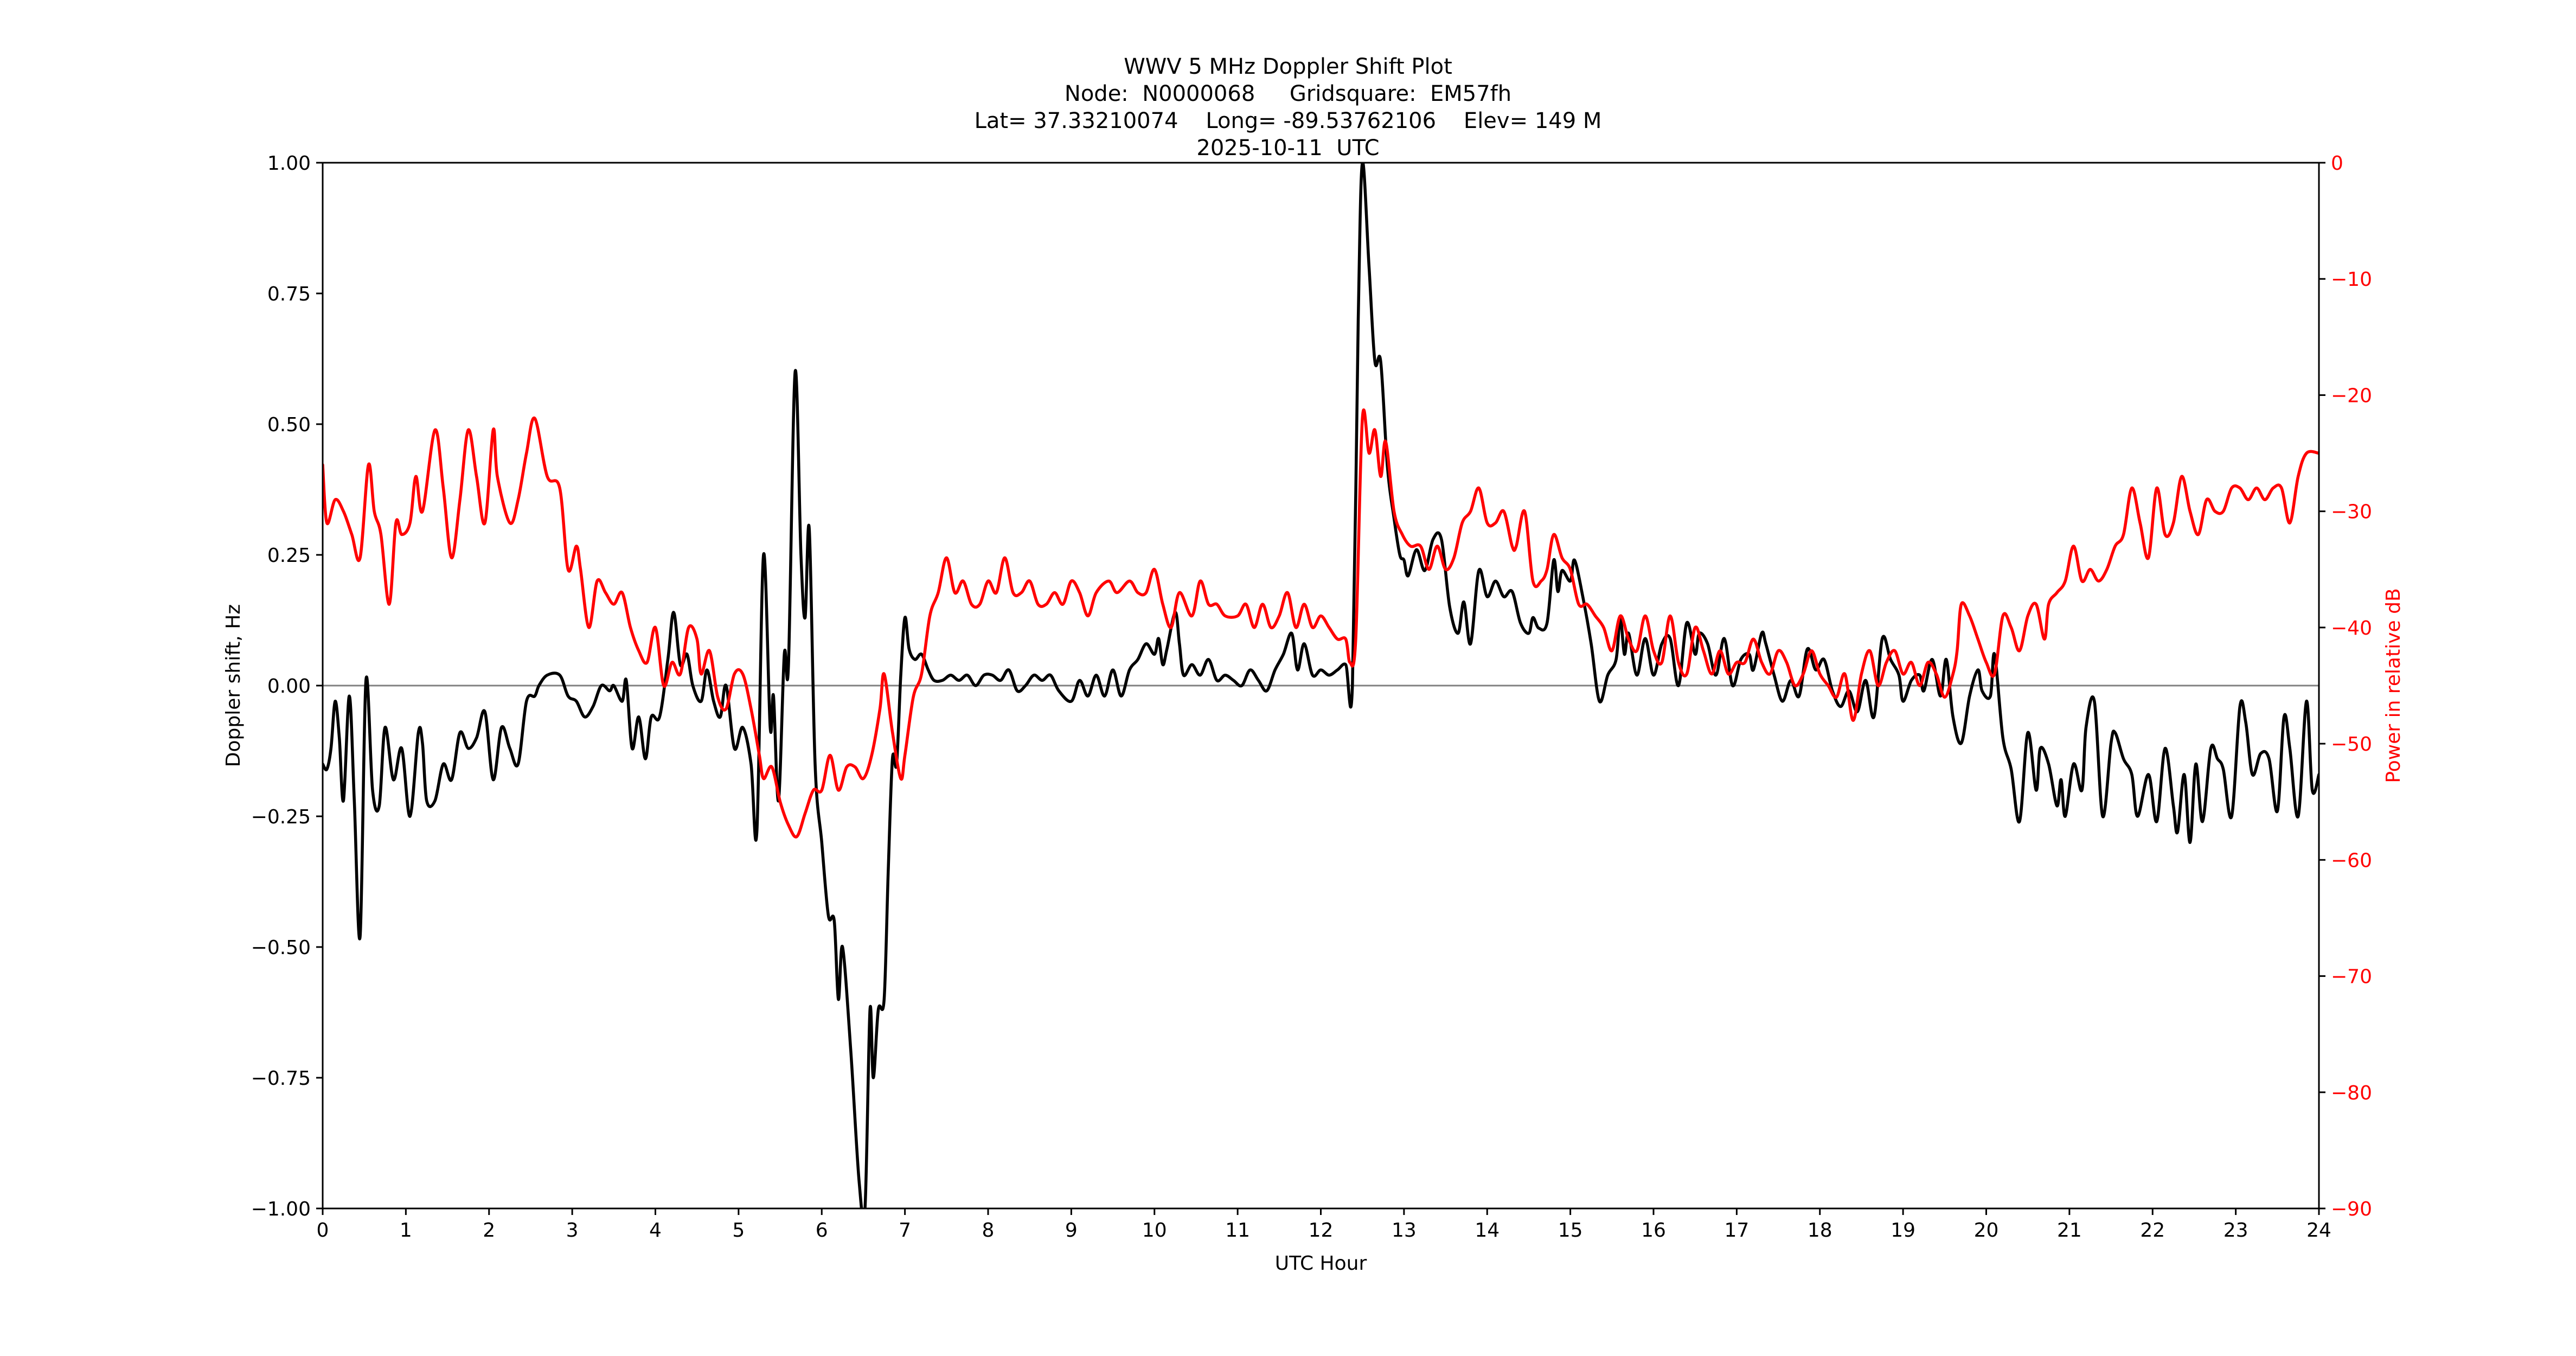  I want to click on x-tick-label: 6, so click(822, 1230).